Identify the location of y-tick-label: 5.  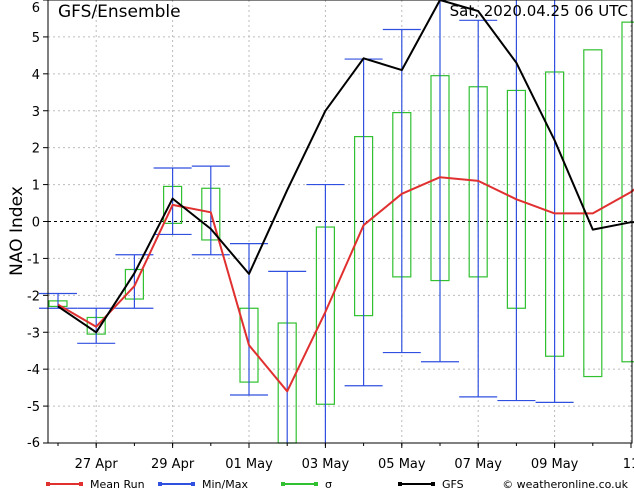
(36, 38).